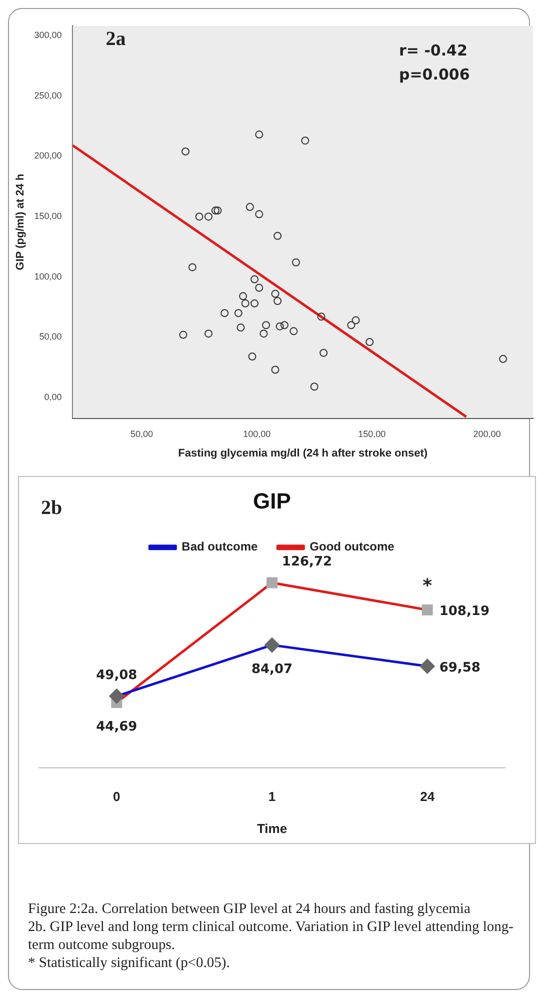 This screenshot has width=538, height=996. Describe the element at coordinates (48, 216) in the screenshot. I see `y-tick-label: 150,00` at that location.